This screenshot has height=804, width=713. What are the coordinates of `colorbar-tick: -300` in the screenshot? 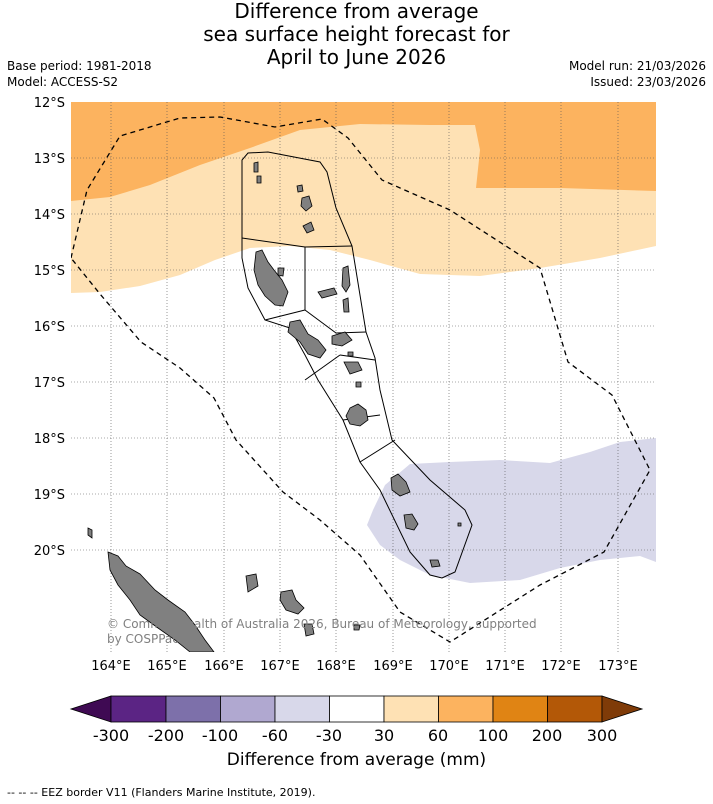 It's located at (111, 735).